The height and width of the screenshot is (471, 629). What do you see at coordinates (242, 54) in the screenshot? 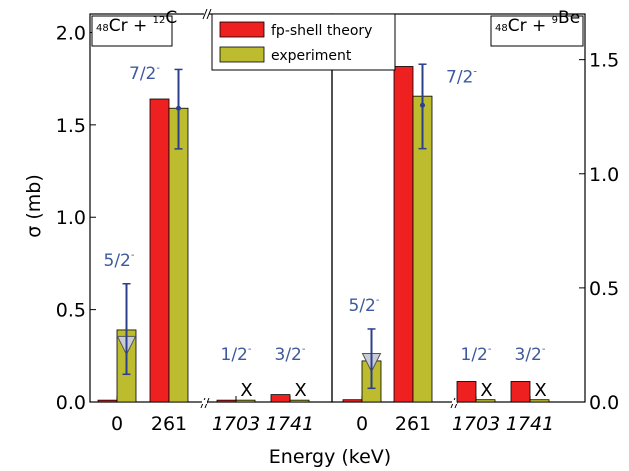
I see `legend-swatch-experiment` at bounding box center [242, 54].